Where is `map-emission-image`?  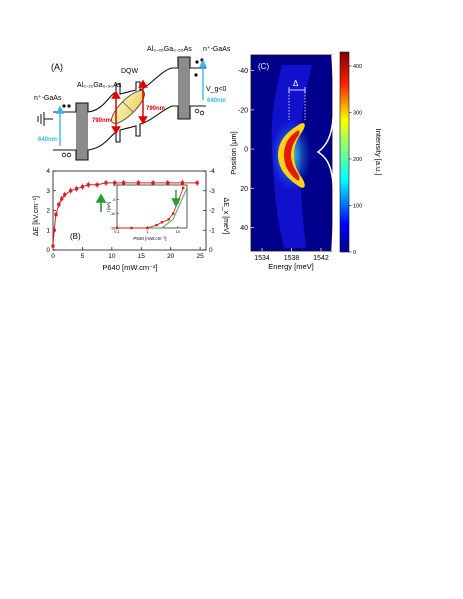 map-emission-image is located at coordinates (291, 156).